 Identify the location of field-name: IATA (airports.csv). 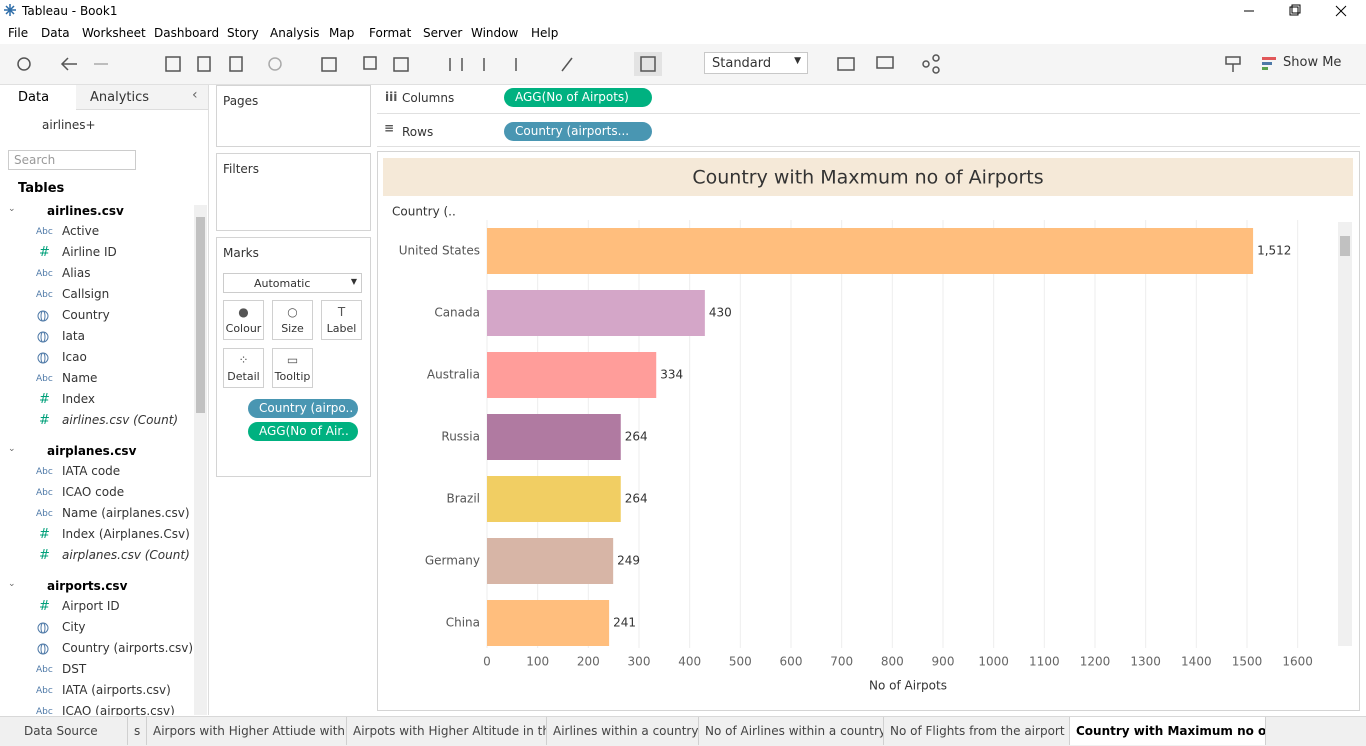
(116, 690).